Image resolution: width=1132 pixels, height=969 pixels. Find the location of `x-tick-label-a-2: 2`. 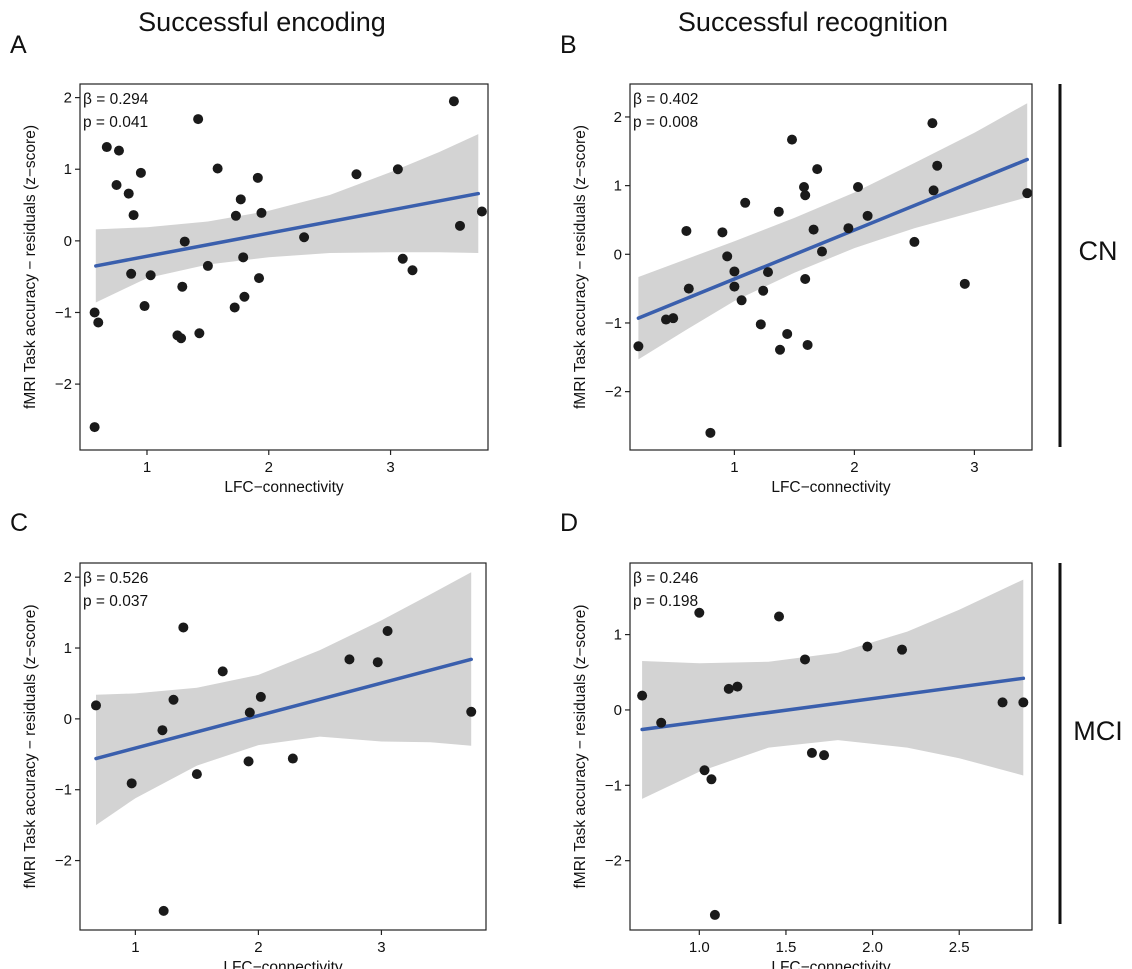

x-tick-label-a-2: 2 is located at coordinates (269, 467).